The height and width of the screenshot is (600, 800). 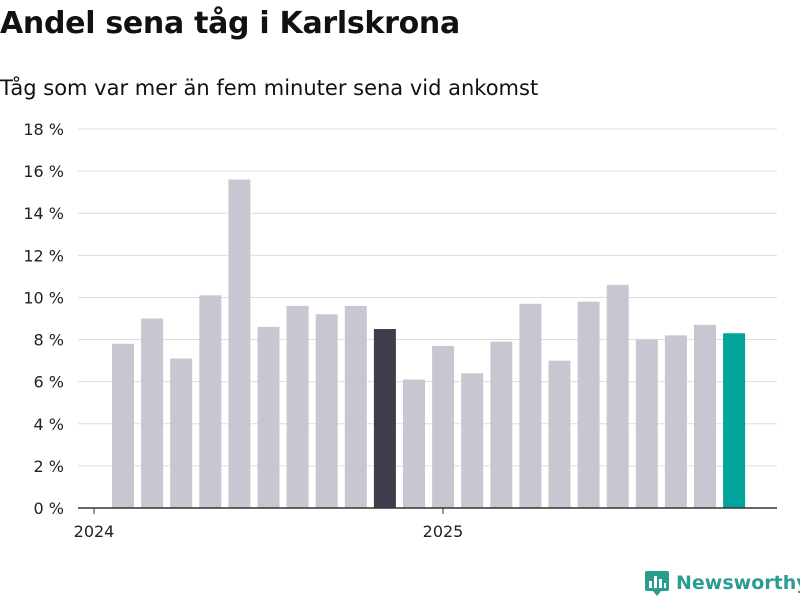 I want to click on y-tick-label: 0 %, so click(x=49, y=508).